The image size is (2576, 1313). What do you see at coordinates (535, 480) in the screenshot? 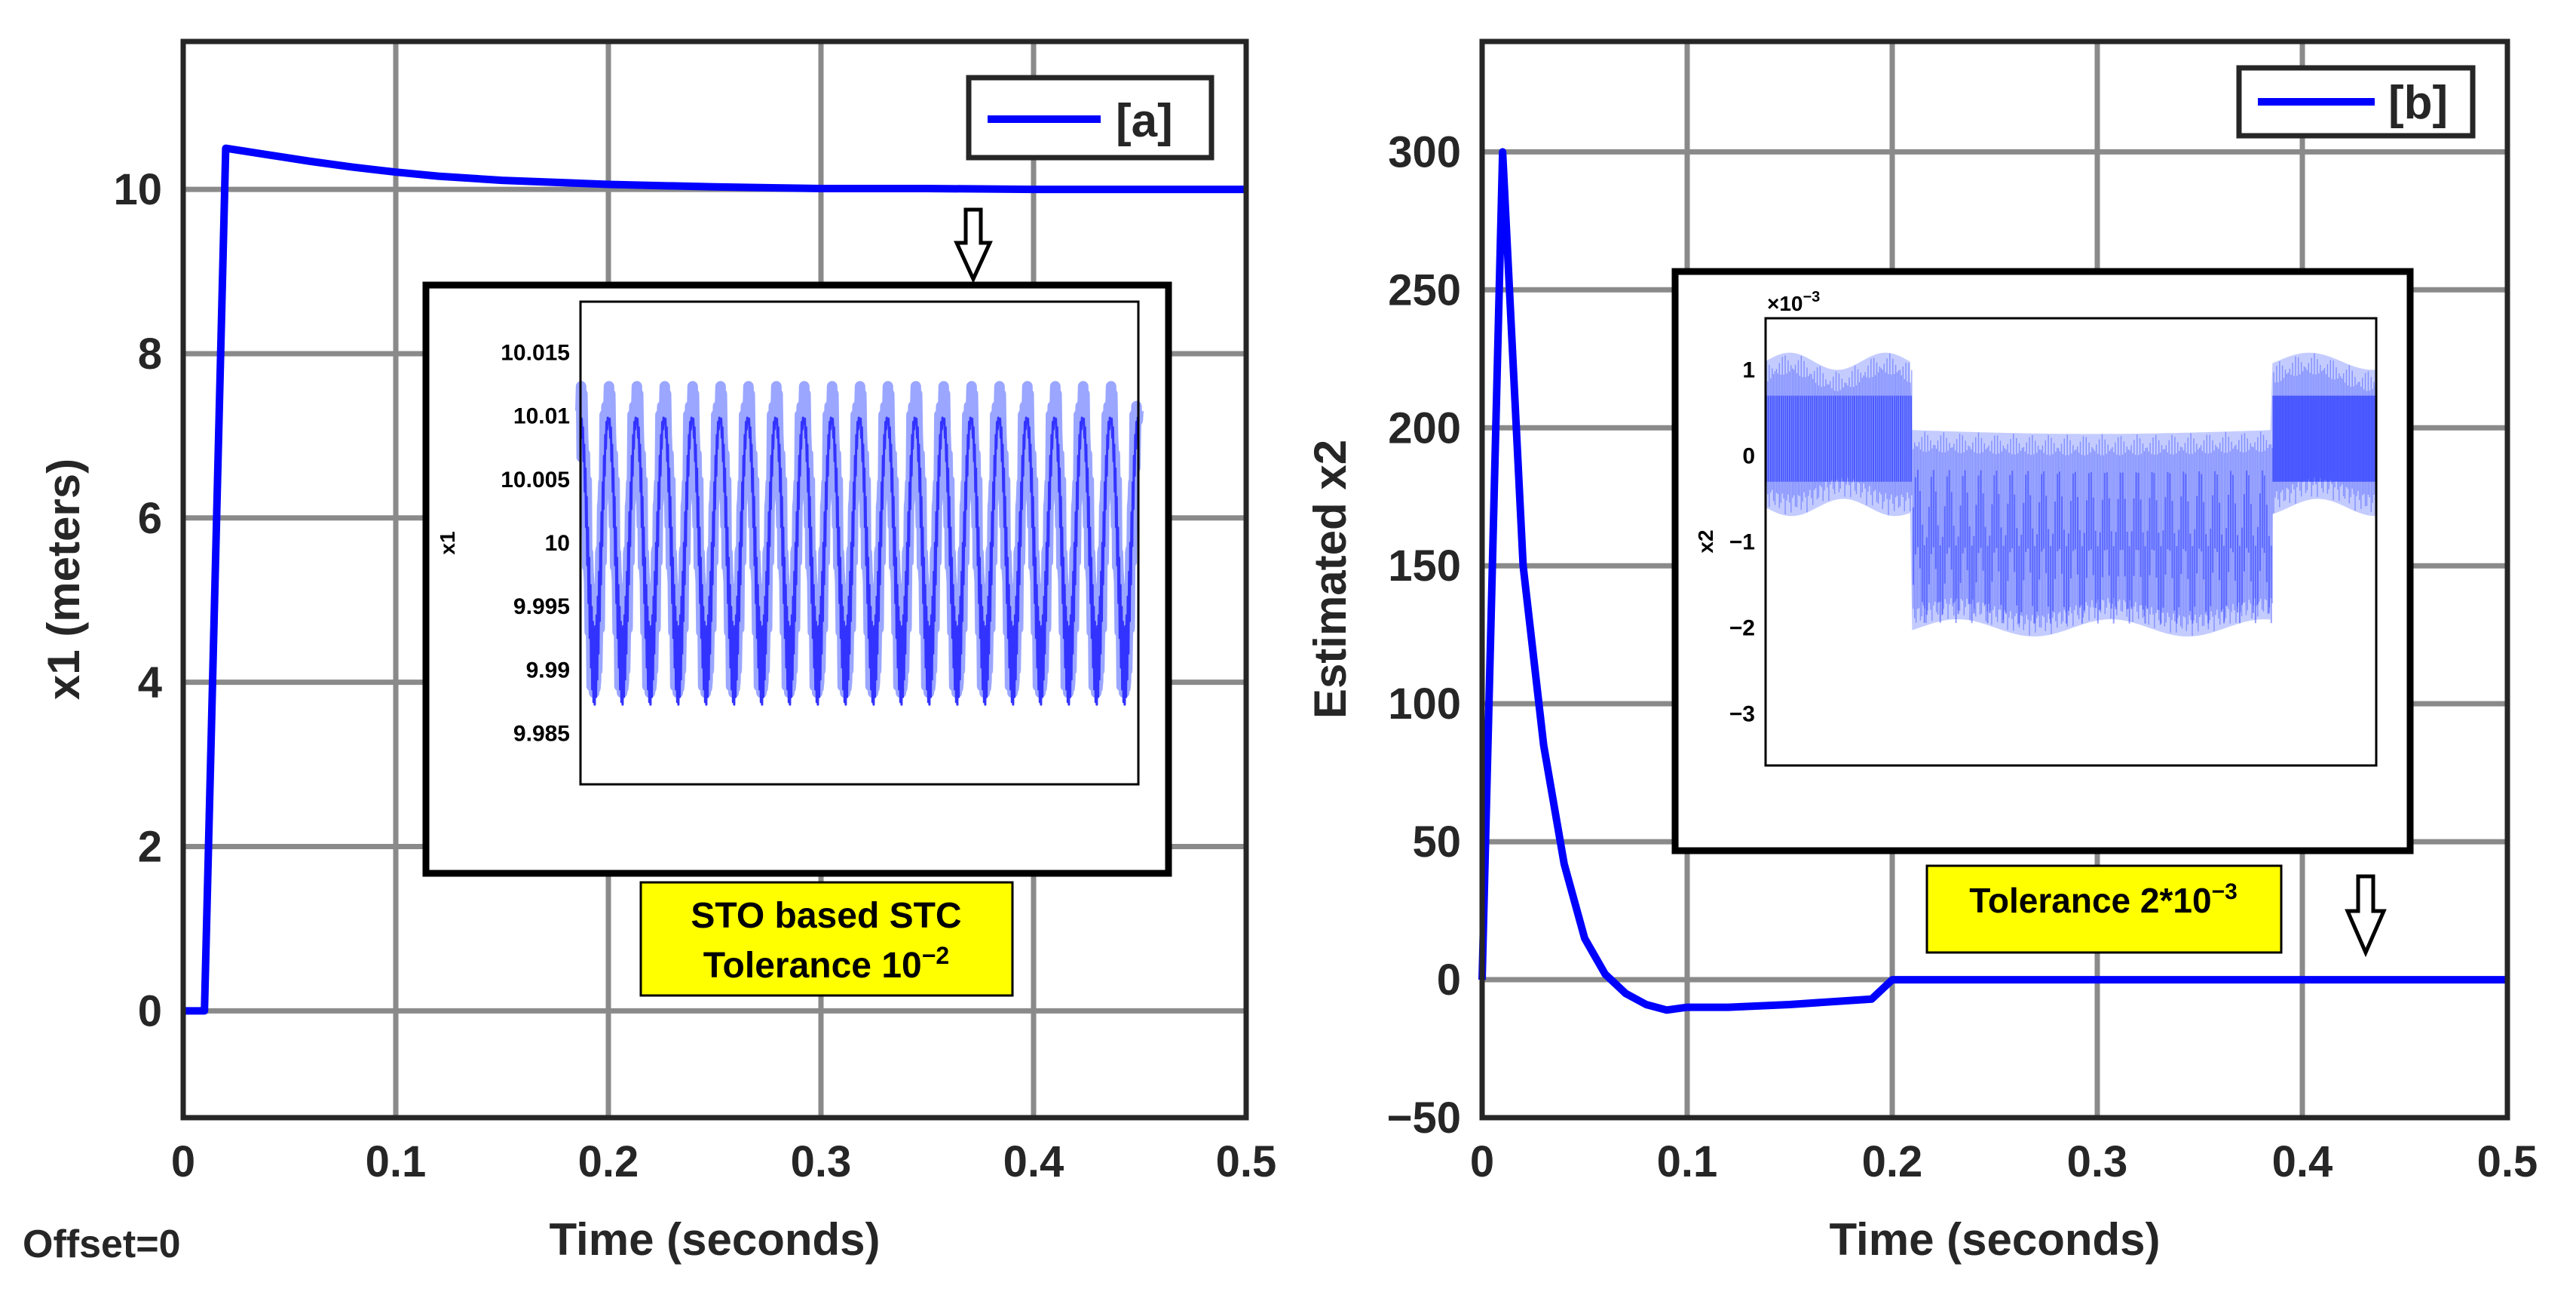
I see `chart-a-inset-ytick-label: 10.005` at bounding box center [535, 480].